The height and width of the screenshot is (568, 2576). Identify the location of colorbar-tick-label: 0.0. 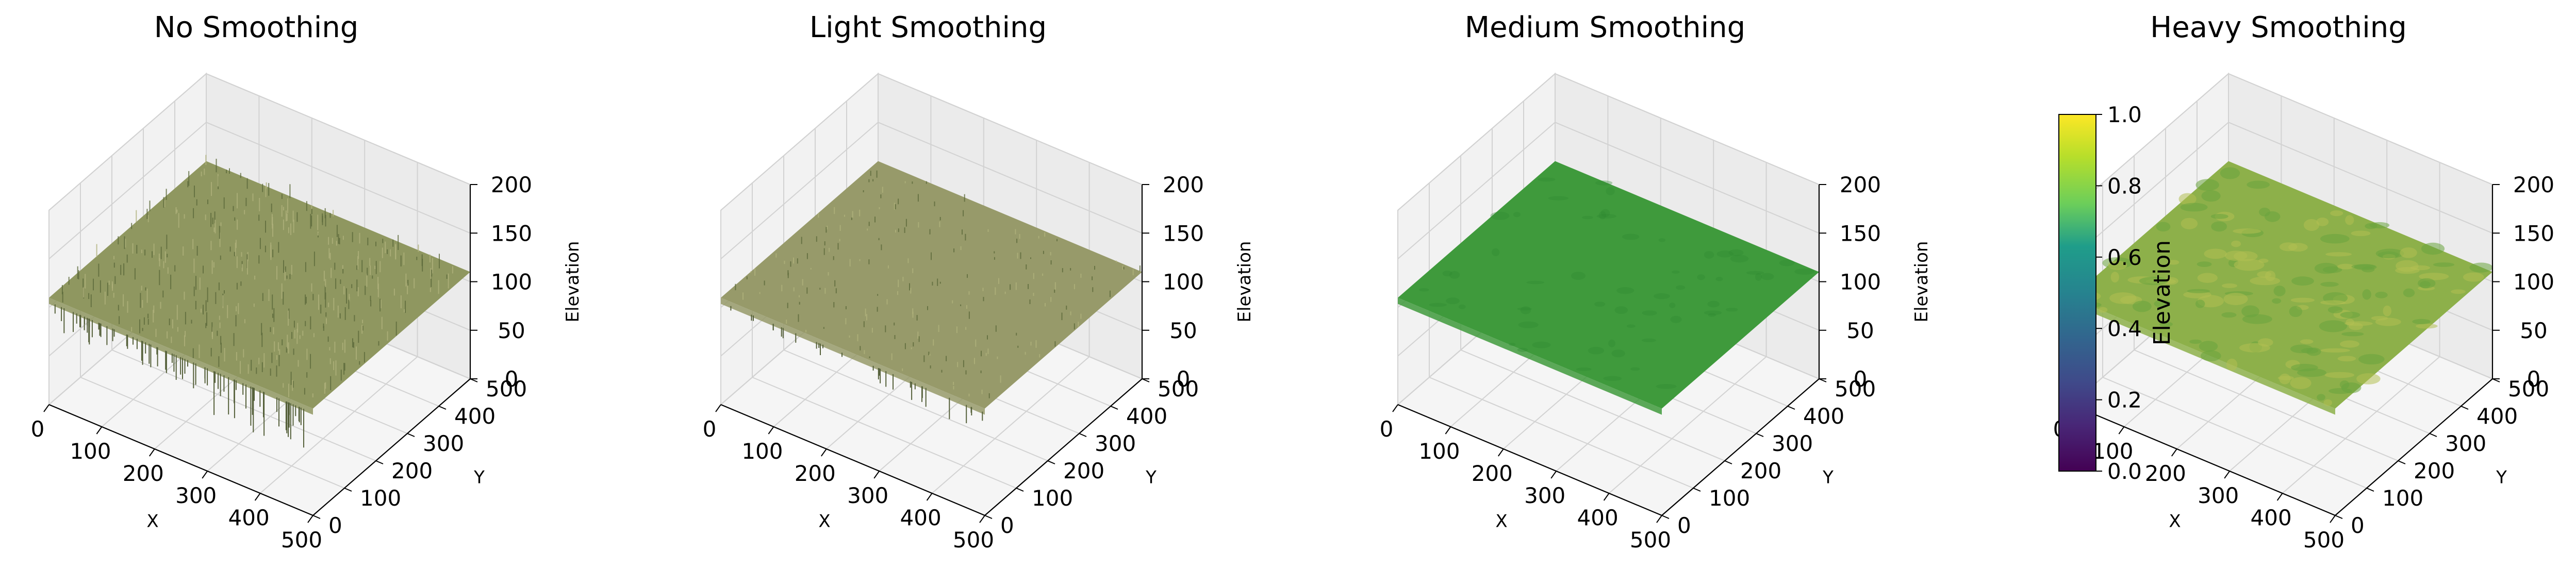
(2124, 472).